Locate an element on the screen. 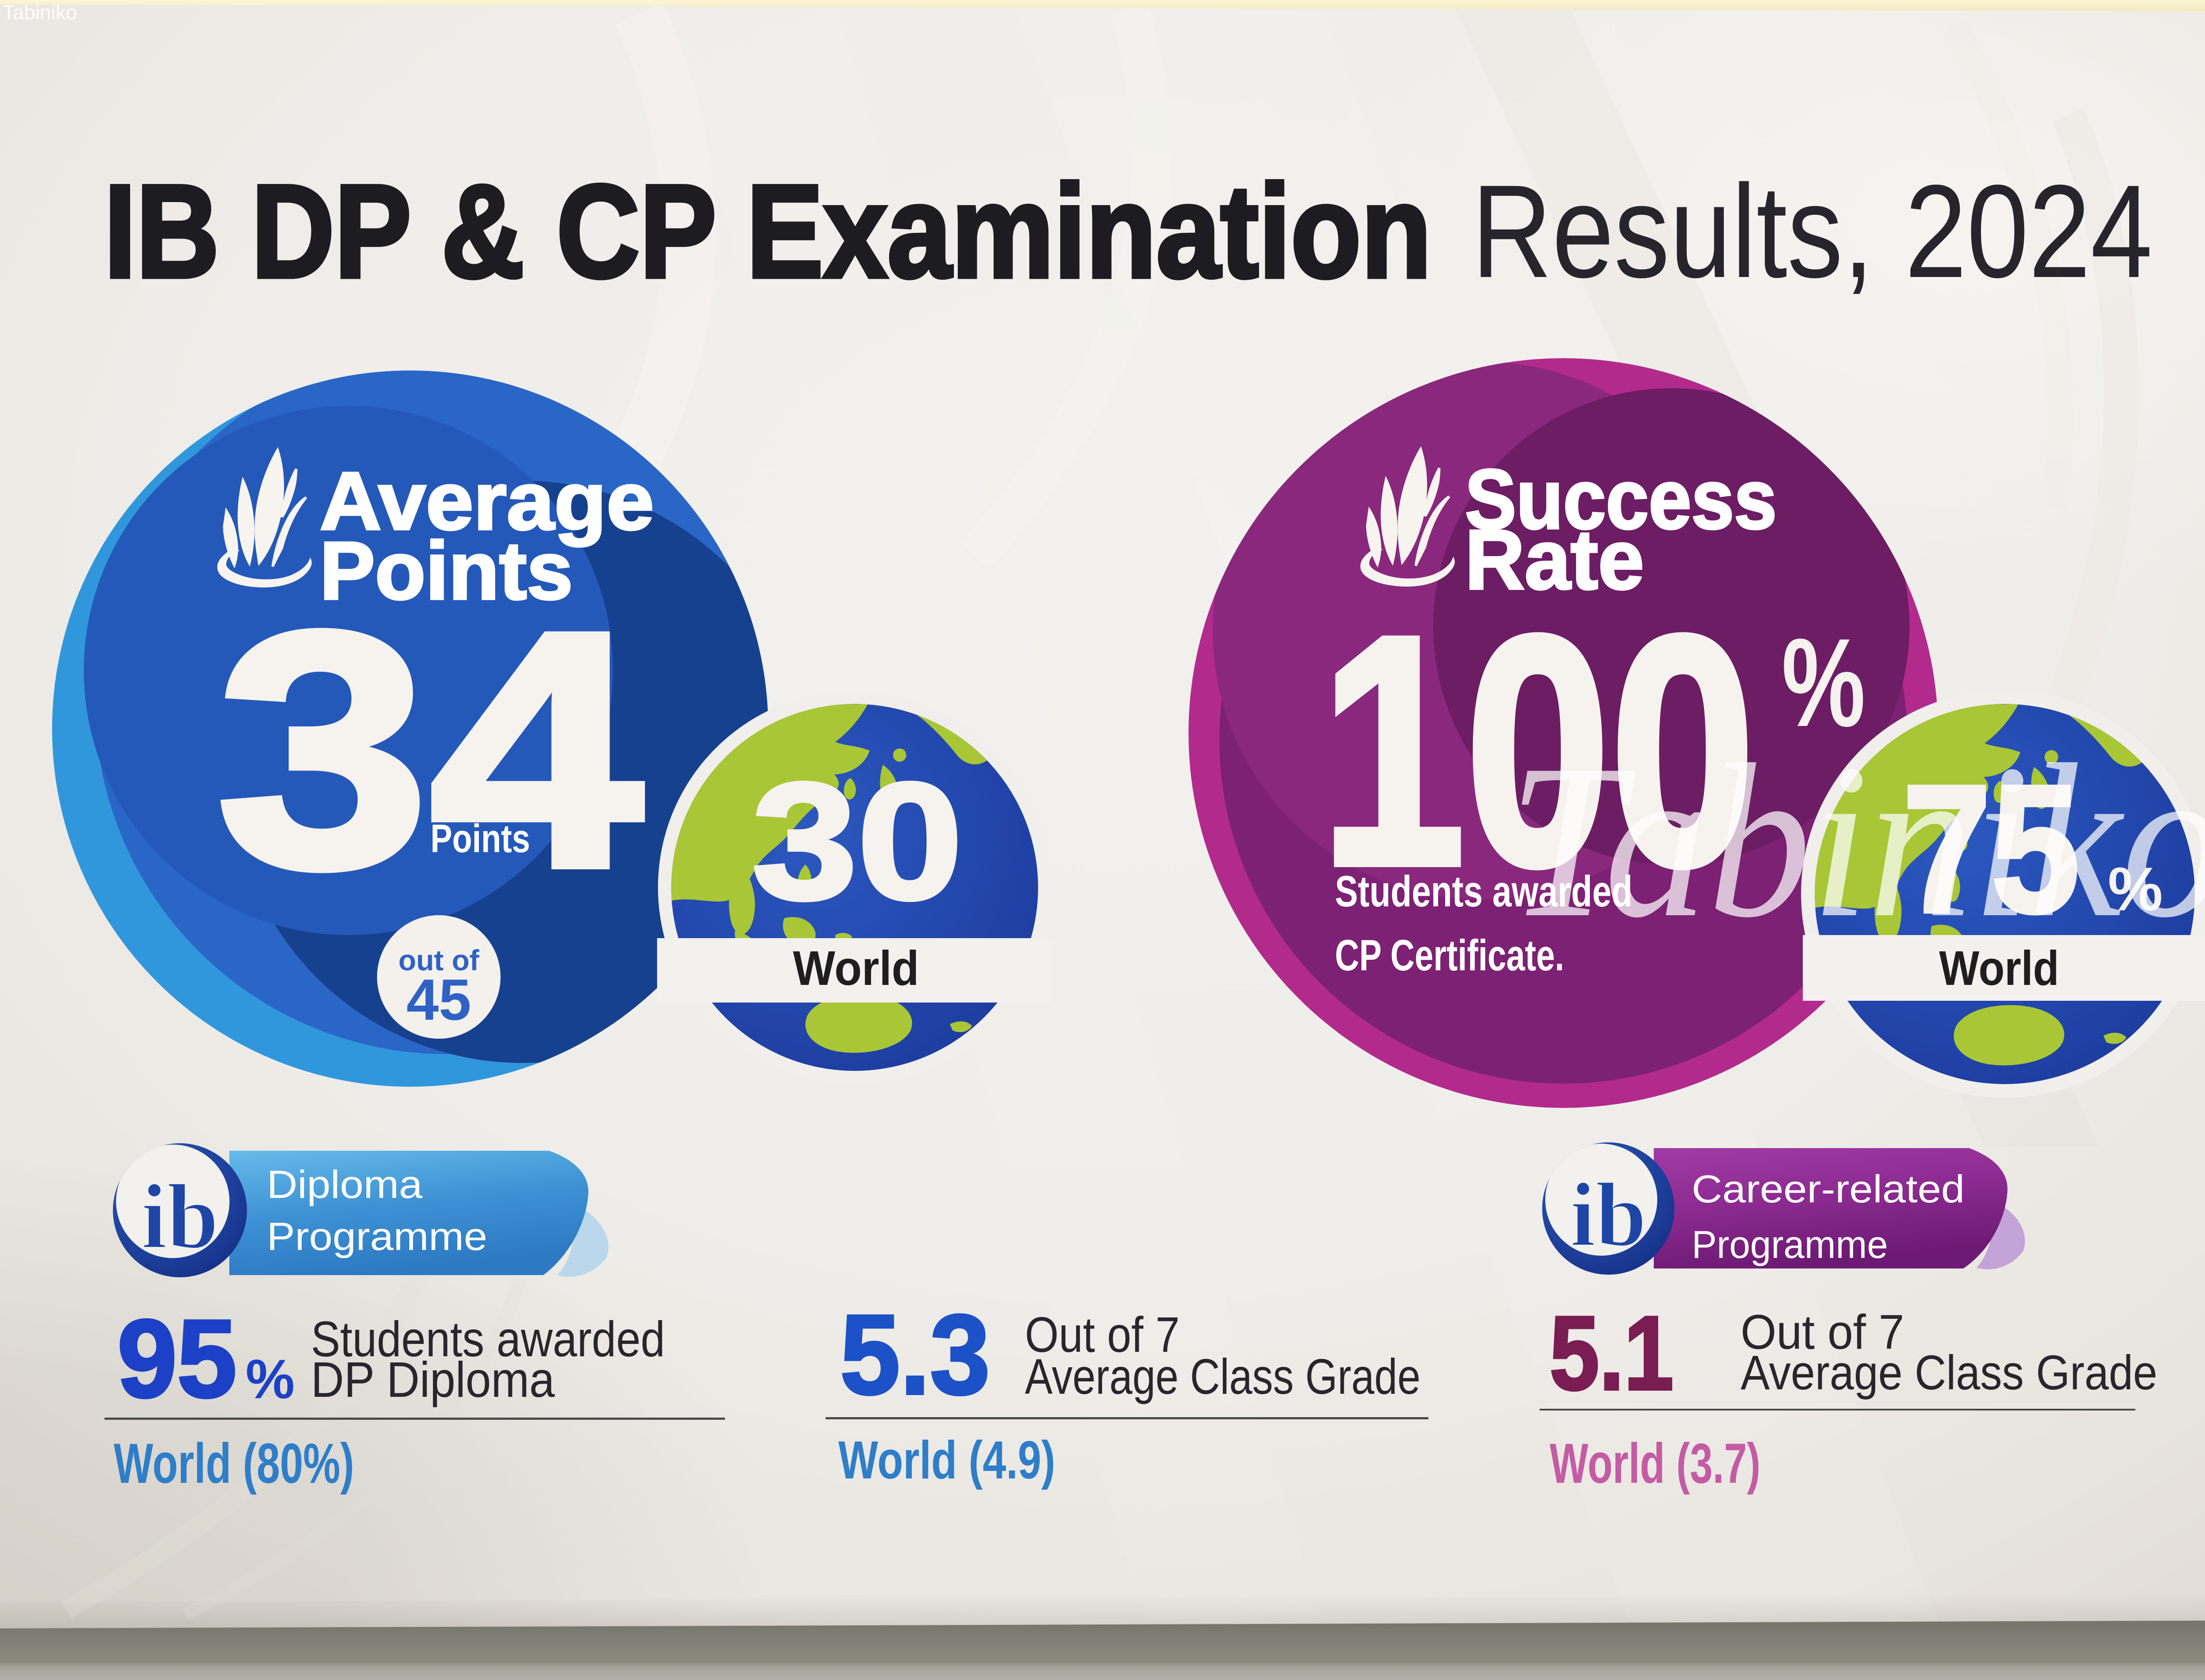 Image resolution: width=2205 pixels, height=1680 pixels. svg-text: 95 is located at coordinates (177, 1359).